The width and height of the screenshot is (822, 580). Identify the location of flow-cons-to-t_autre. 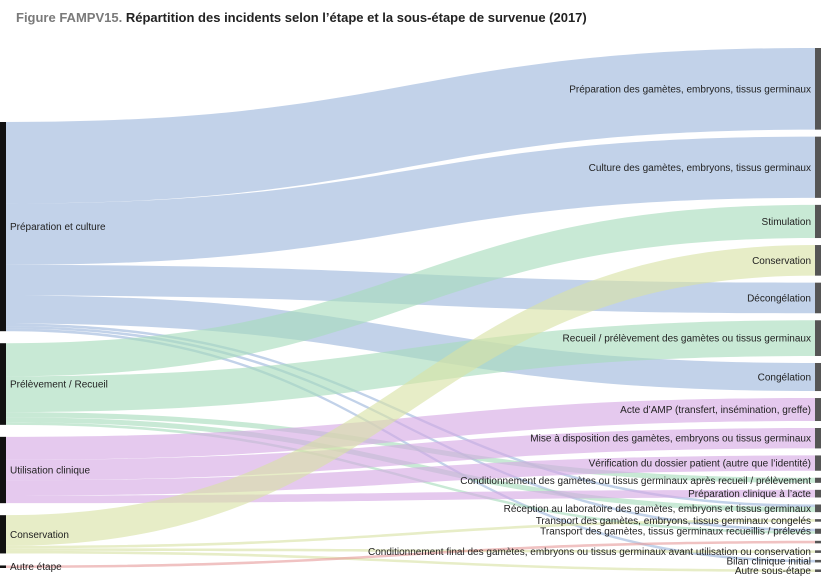
(410, 561).